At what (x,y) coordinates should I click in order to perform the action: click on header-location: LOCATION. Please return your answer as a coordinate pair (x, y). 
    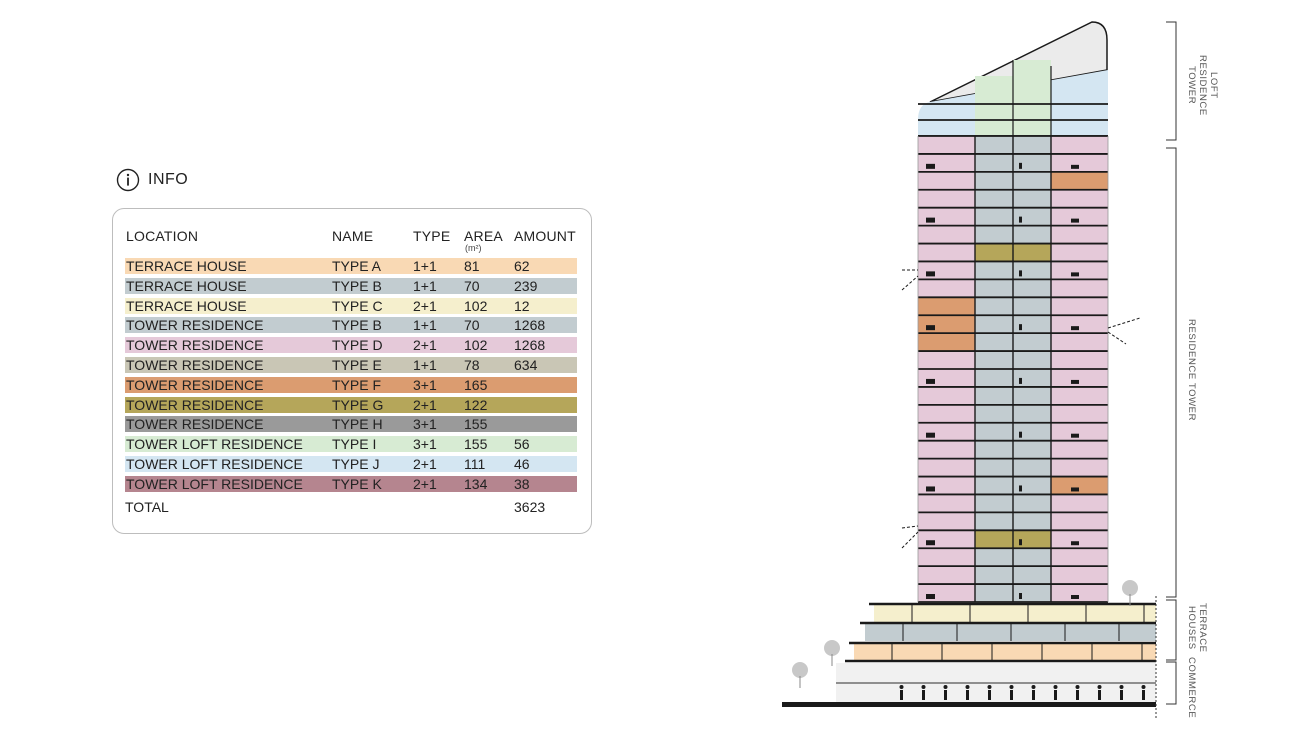
    Looking at the image, I should click on (162, 236).